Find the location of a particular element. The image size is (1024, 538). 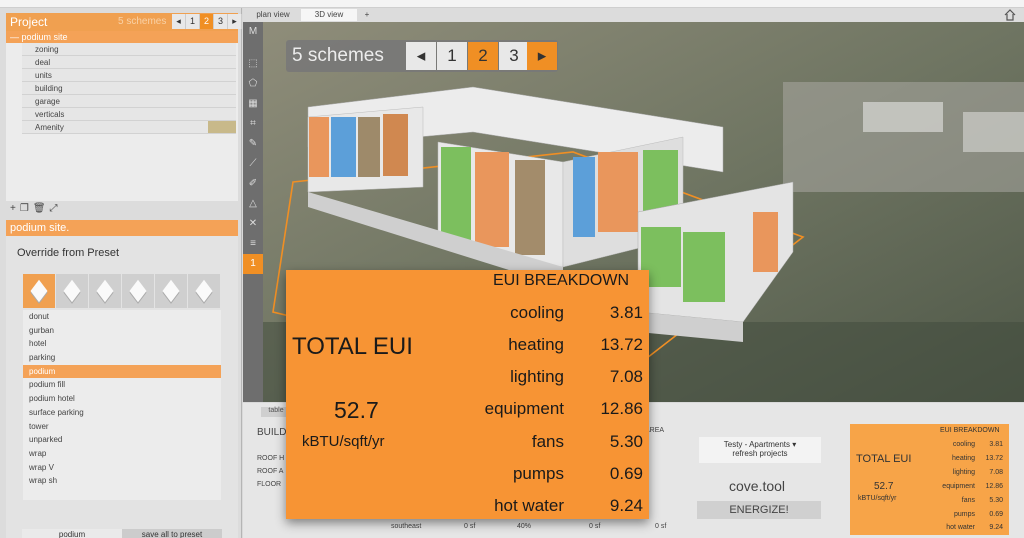

area-column-label: AREA is located at coordinates (655, 430).